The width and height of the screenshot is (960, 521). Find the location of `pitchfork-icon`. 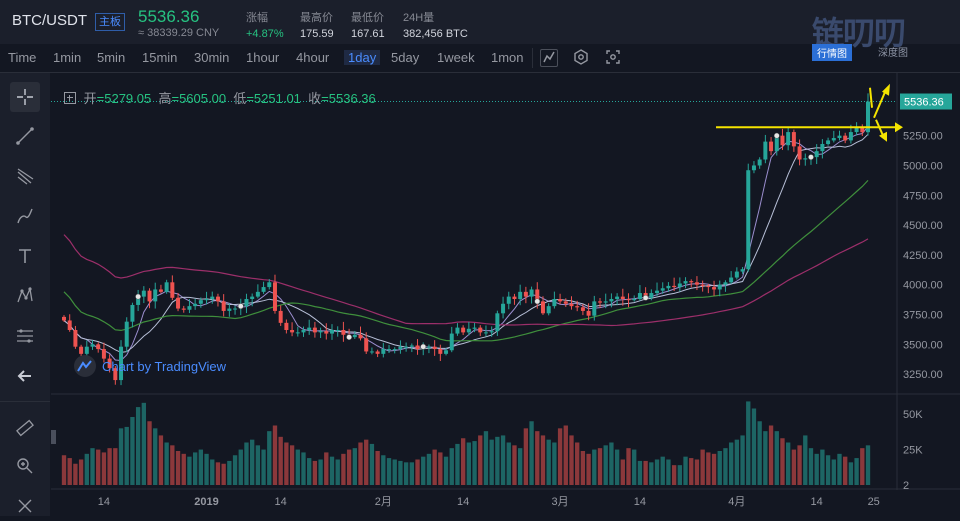

pitchfork-icon is located at coordinates (25, 176).